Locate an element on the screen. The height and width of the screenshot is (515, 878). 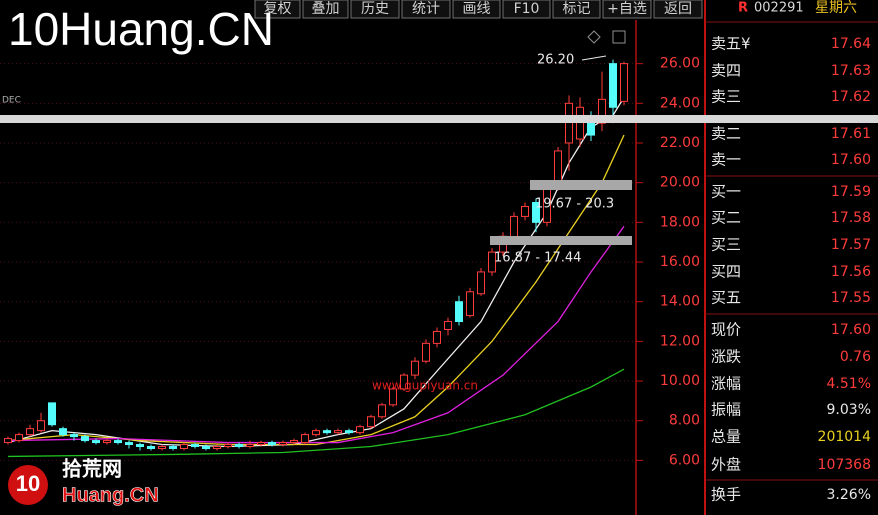
stat-label: 涨幅 is located at coordinates (726, 384).